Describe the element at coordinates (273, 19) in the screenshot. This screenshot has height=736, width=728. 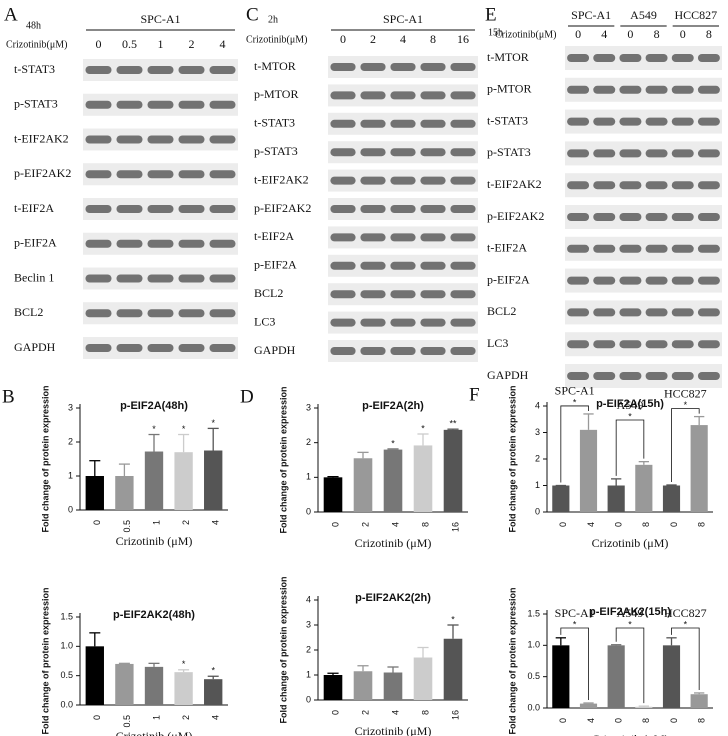
I see `time-label: 2h` at that location.